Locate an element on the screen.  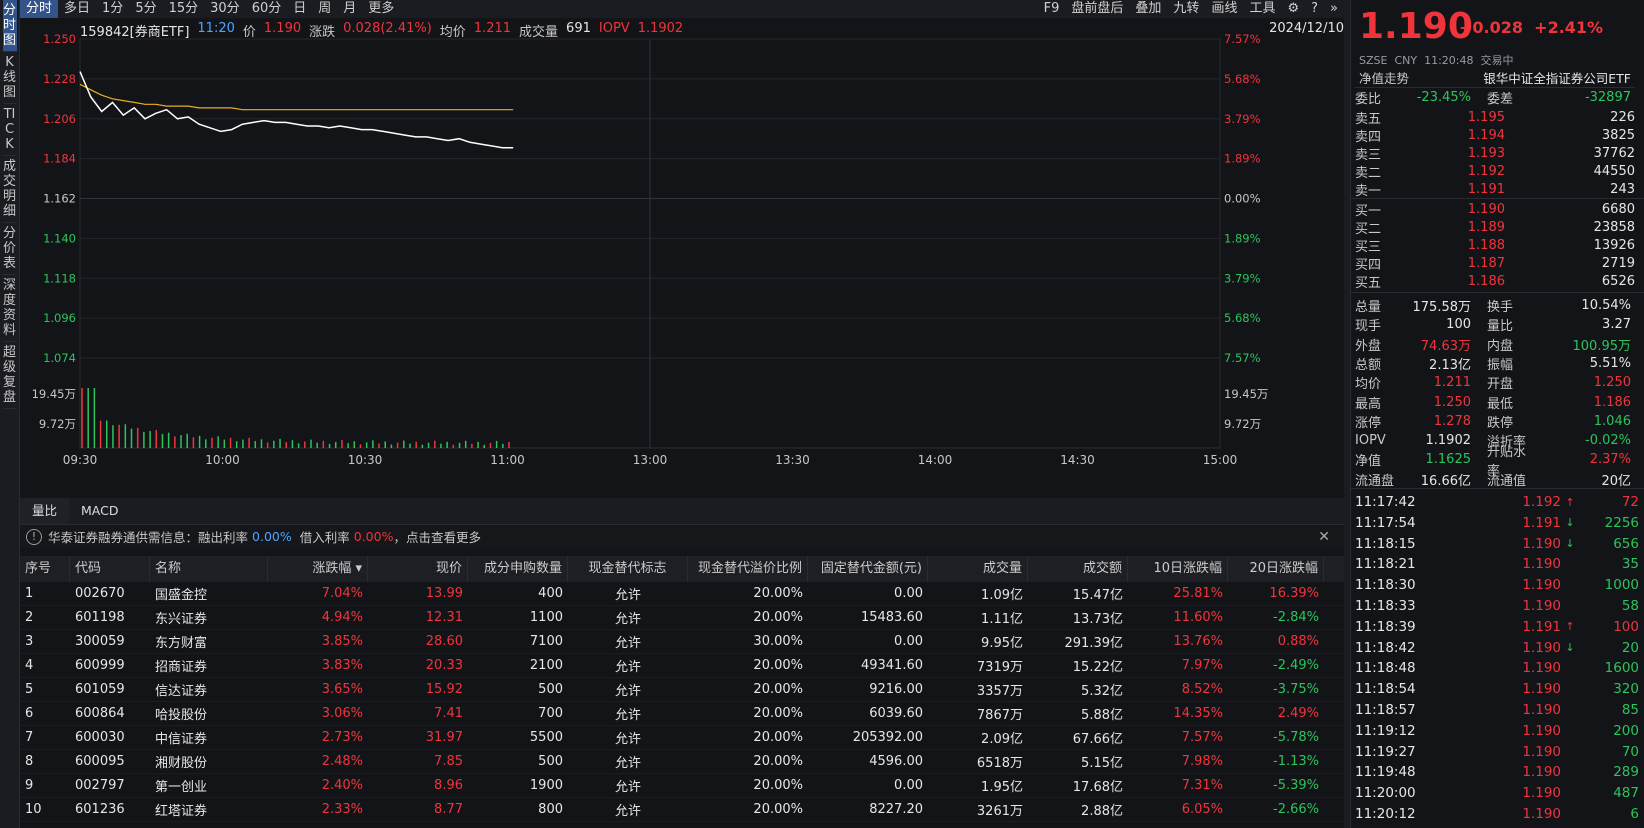
sidebar-tab-4: 分价表 is located at coordinates (9, 249).